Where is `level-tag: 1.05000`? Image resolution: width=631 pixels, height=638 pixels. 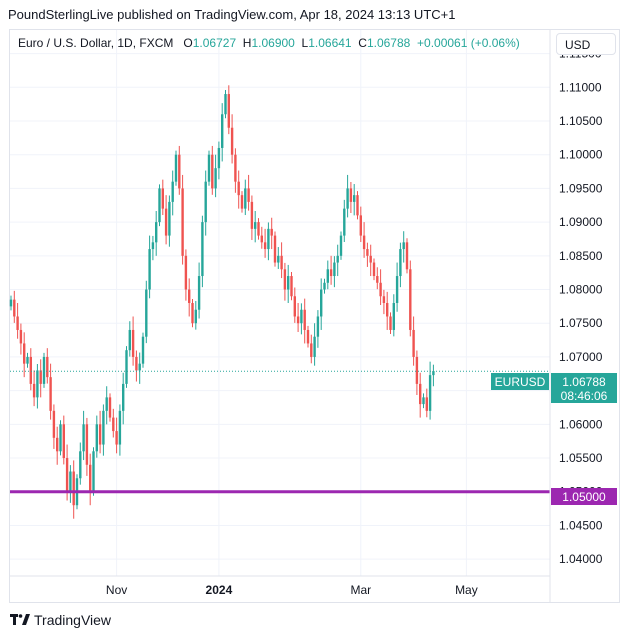
level-tag: 1.05000 is located at coordinates (584, 496).